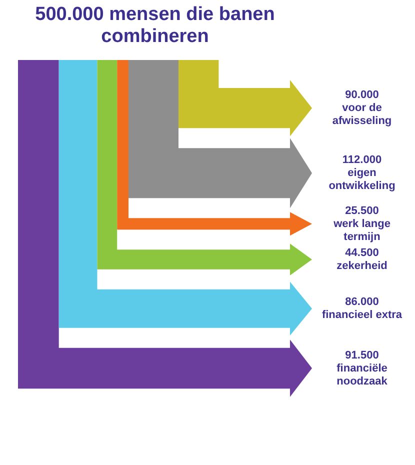 The width and height of the screenshot is (415, 465). What do you see at coordinates (362, 95) in the screenshot?
I see `data-label: 90.000` at bounding box center [362, 95].